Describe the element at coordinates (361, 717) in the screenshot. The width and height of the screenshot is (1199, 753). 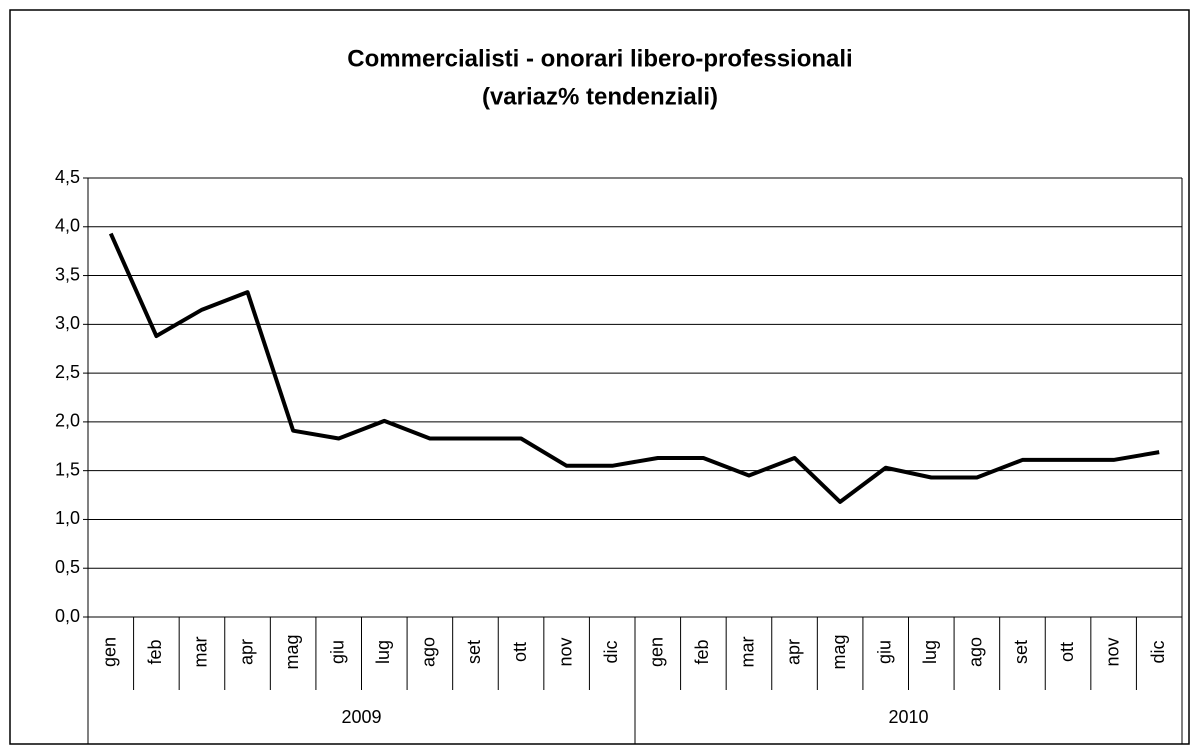
I see `group-label: 2009` at that location.